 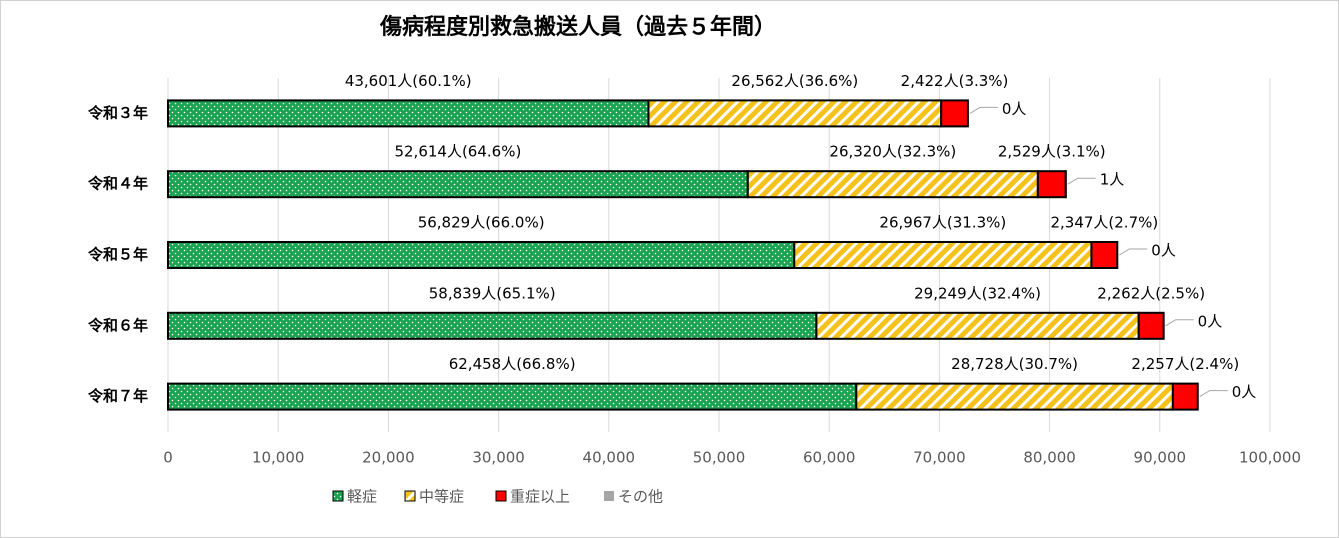 I want to click on y-tick-label: 令和５年, so click(x=118, y=255).